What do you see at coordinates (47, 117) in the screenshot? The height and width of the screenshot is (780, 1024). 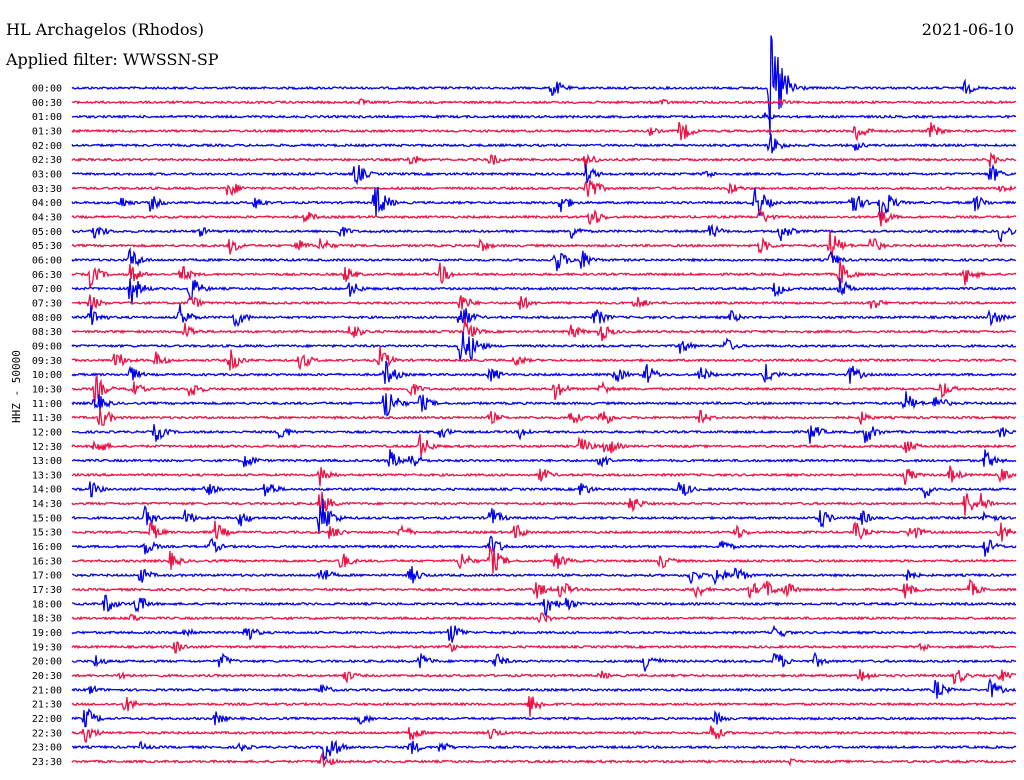 I see `trace-time-label: 01:00` at bounding box center [47, 117].